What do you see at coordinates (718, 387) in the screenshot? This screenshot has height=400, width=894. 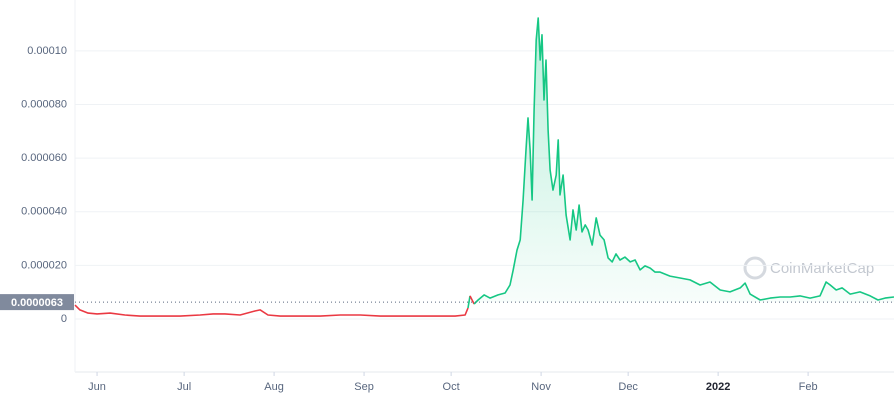 I see `x-tick-label: 2022` at bounding box center [718, 387].